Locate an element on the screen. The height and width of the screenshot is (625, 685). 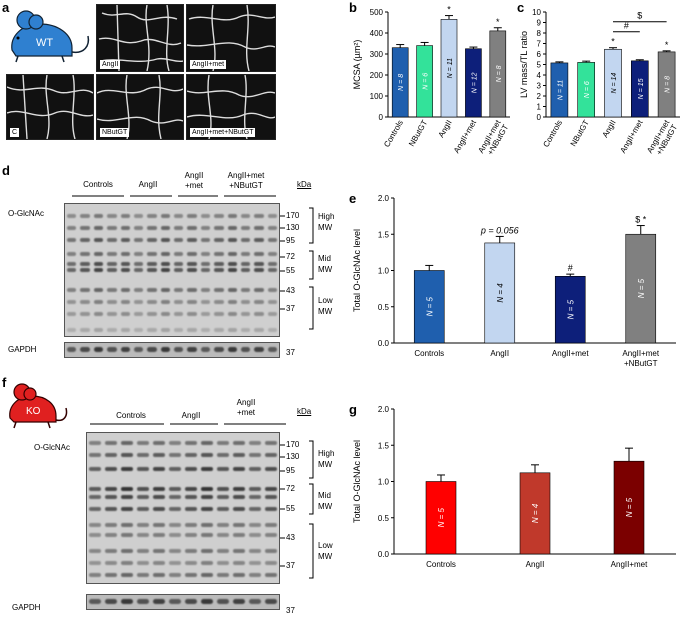
d-row-label: O-GlcNAc is located at coordinates (26, 213).